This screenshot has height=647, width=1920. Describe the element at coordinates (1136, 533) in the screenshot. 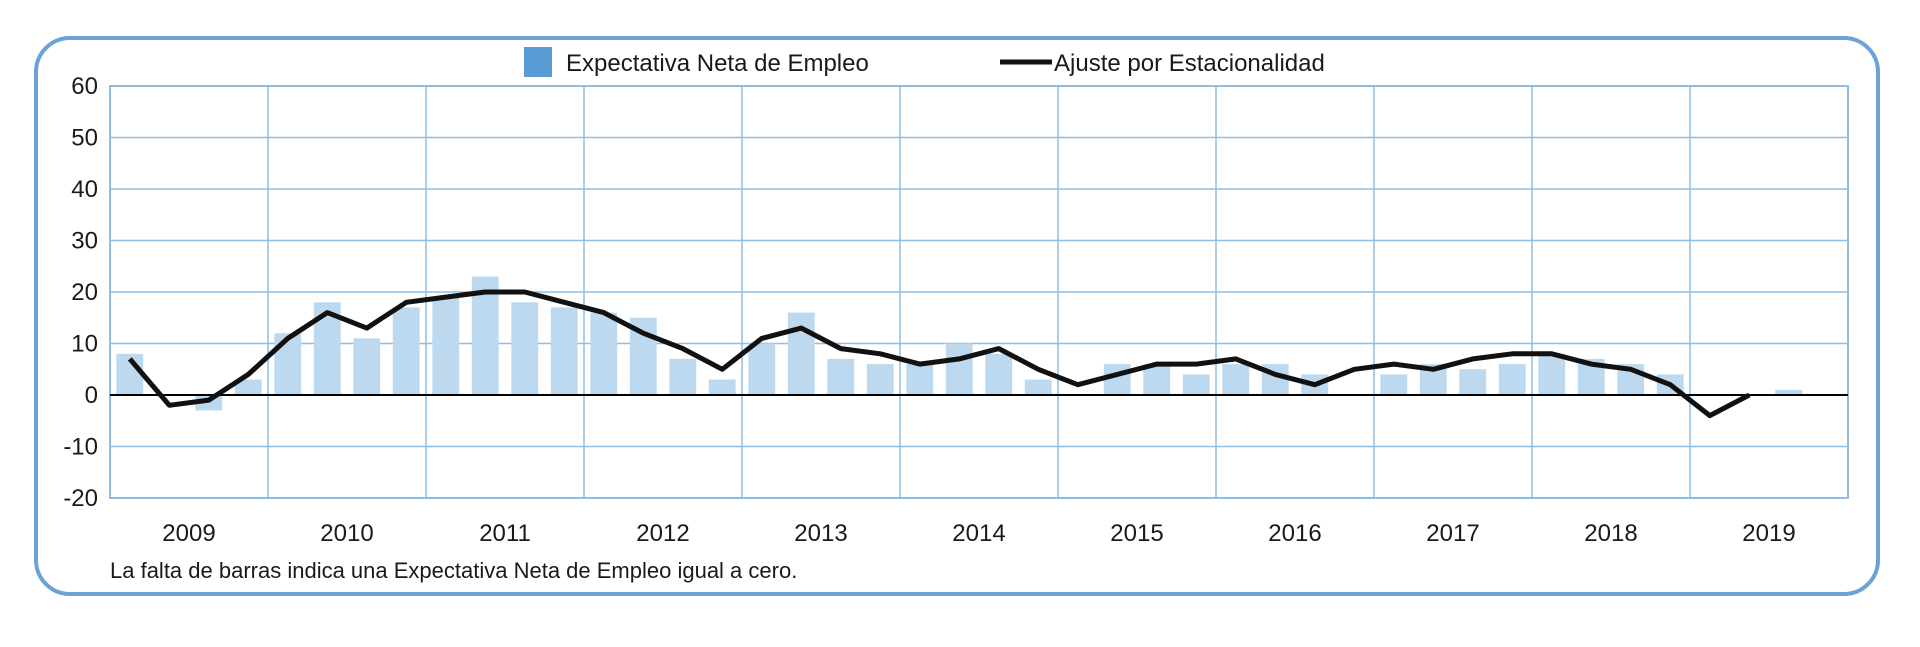

I see `x-tick-label: 2015` at that location.